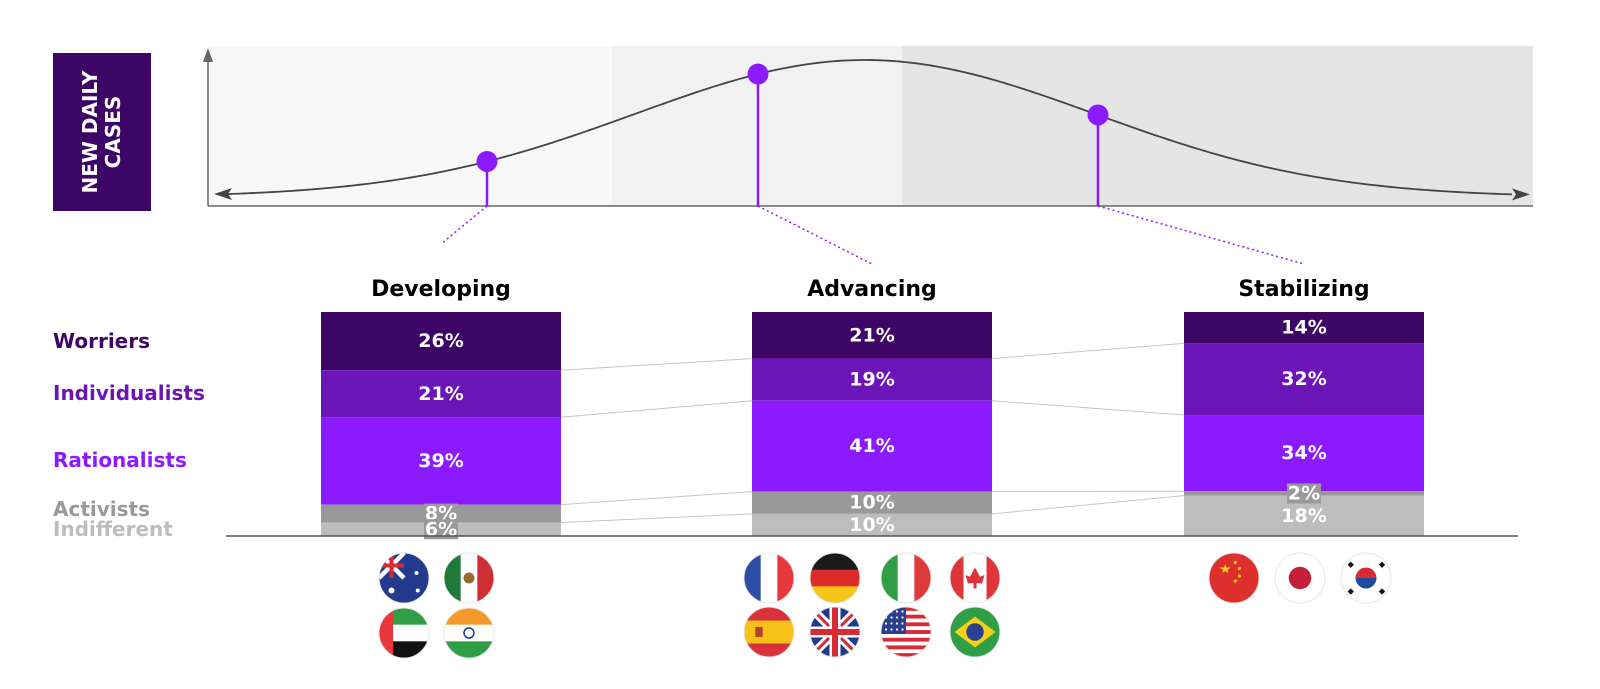  I want to click on legend-worriers: Worriers, so click(101, 341).